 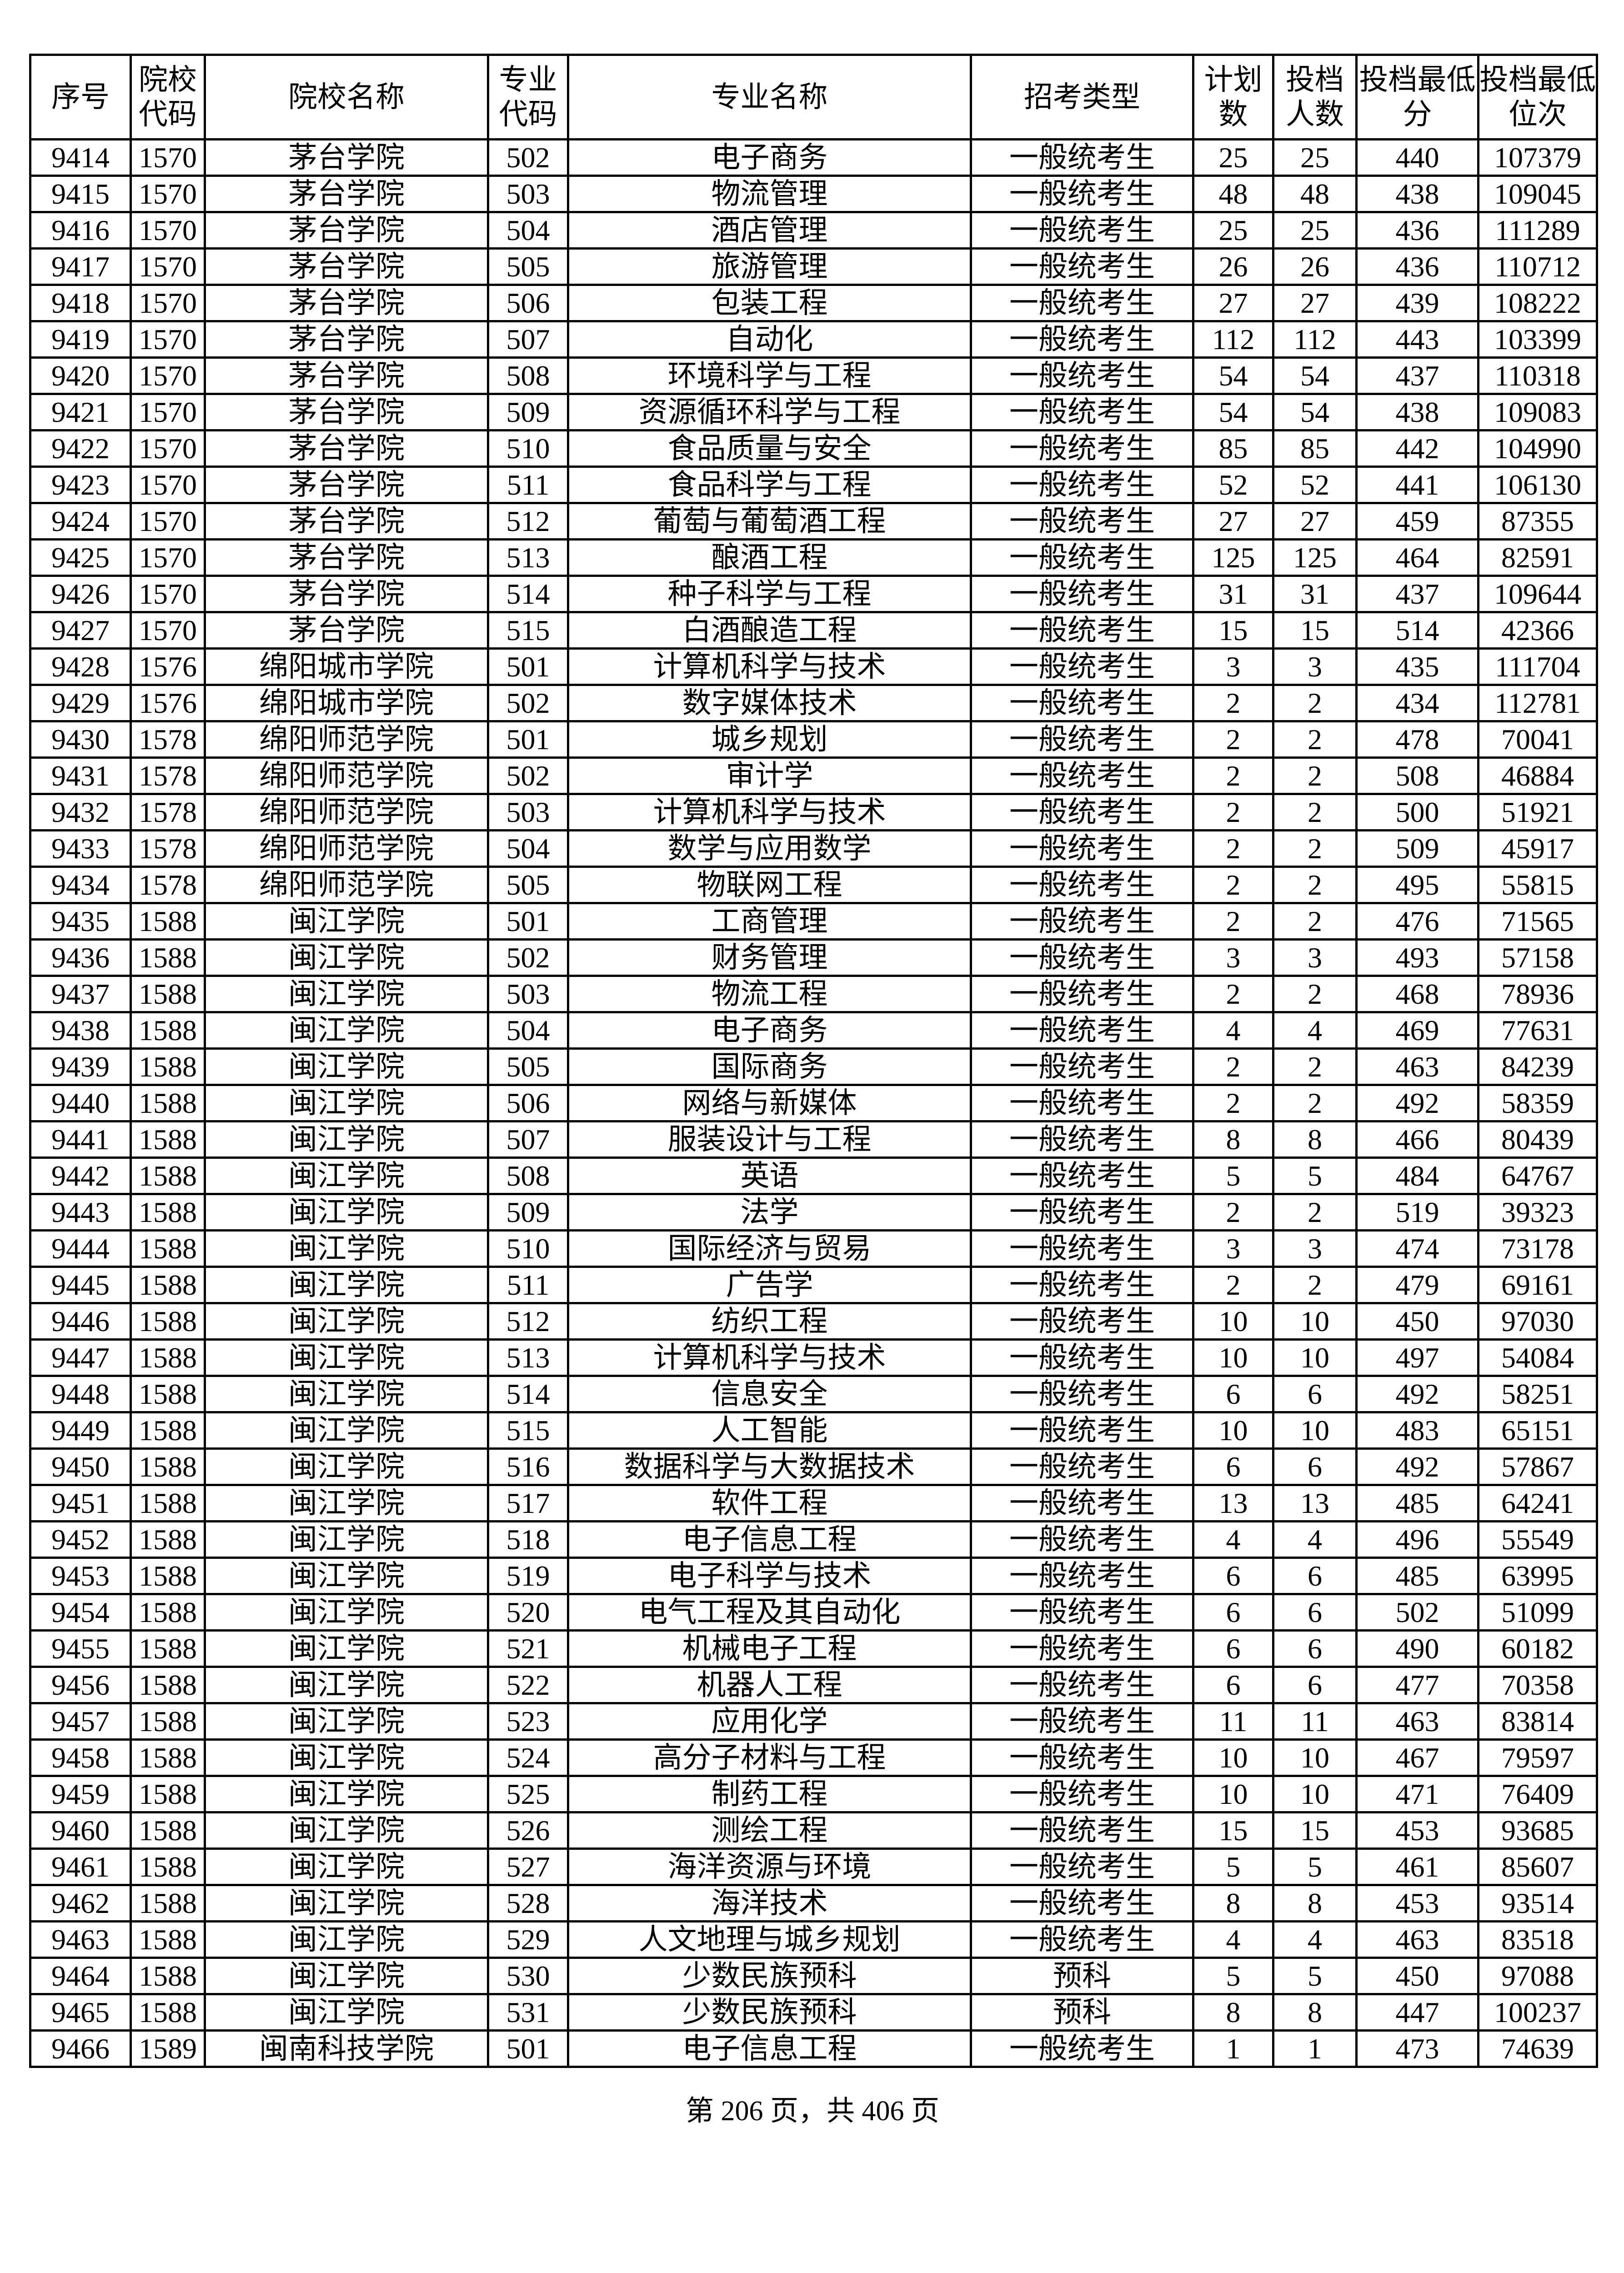 What do you see at coordinates (1233, 1139) in the screenshot?
I see `cell-plan-count: 8` at bounding box center [1233, 1139].